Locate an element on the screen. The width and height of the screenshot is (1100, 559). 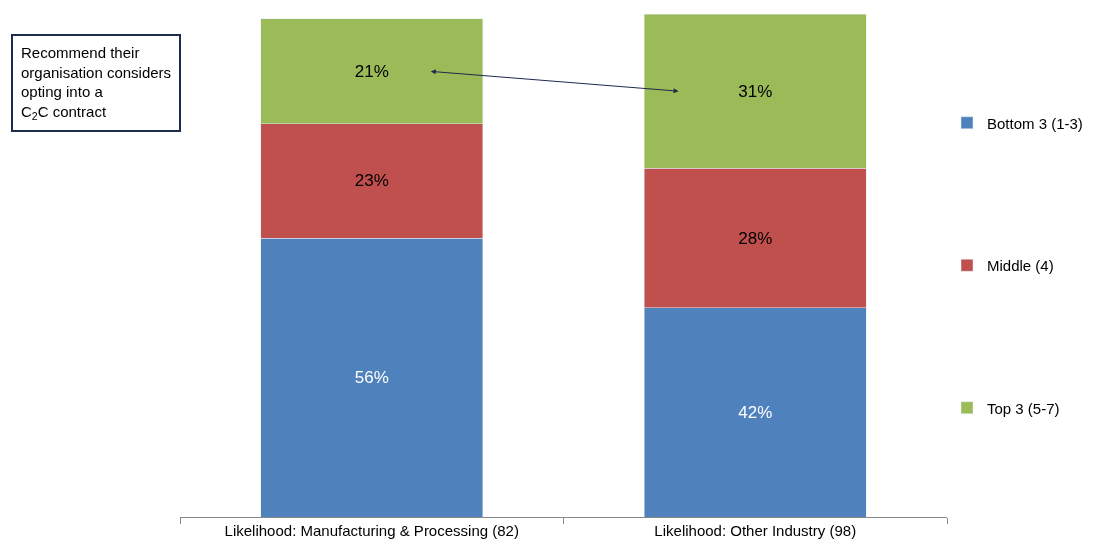
data-label: 56% is located at coordinates (371, 378).